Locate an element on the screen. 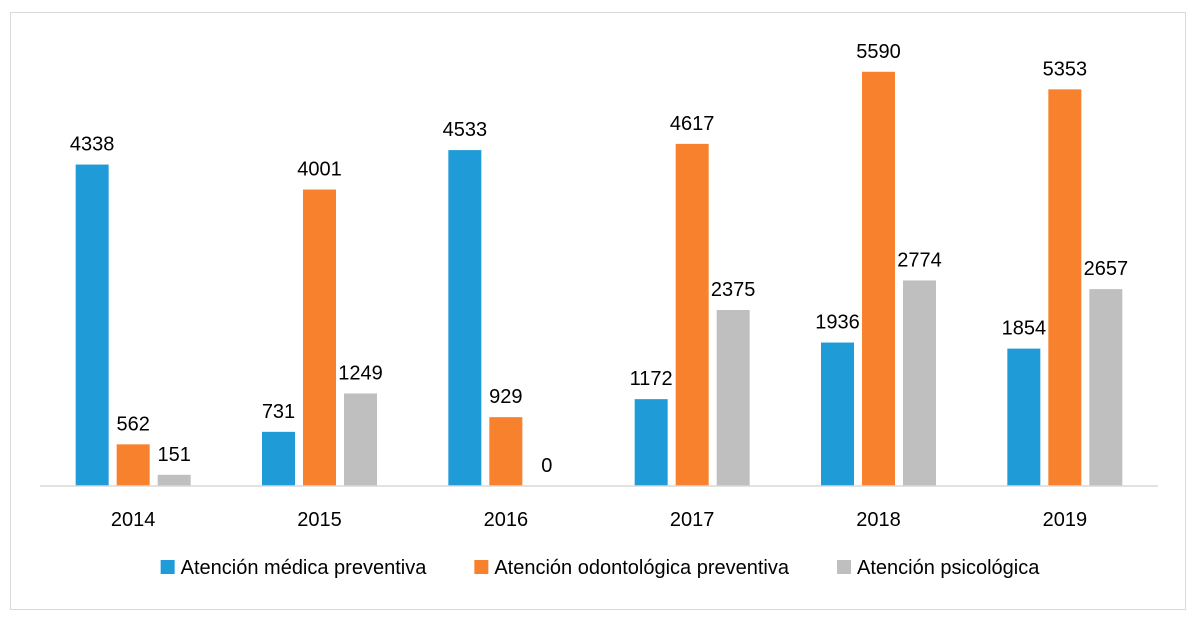  x-tick-label-2017: 2017 is located at coordinates (692, 520).